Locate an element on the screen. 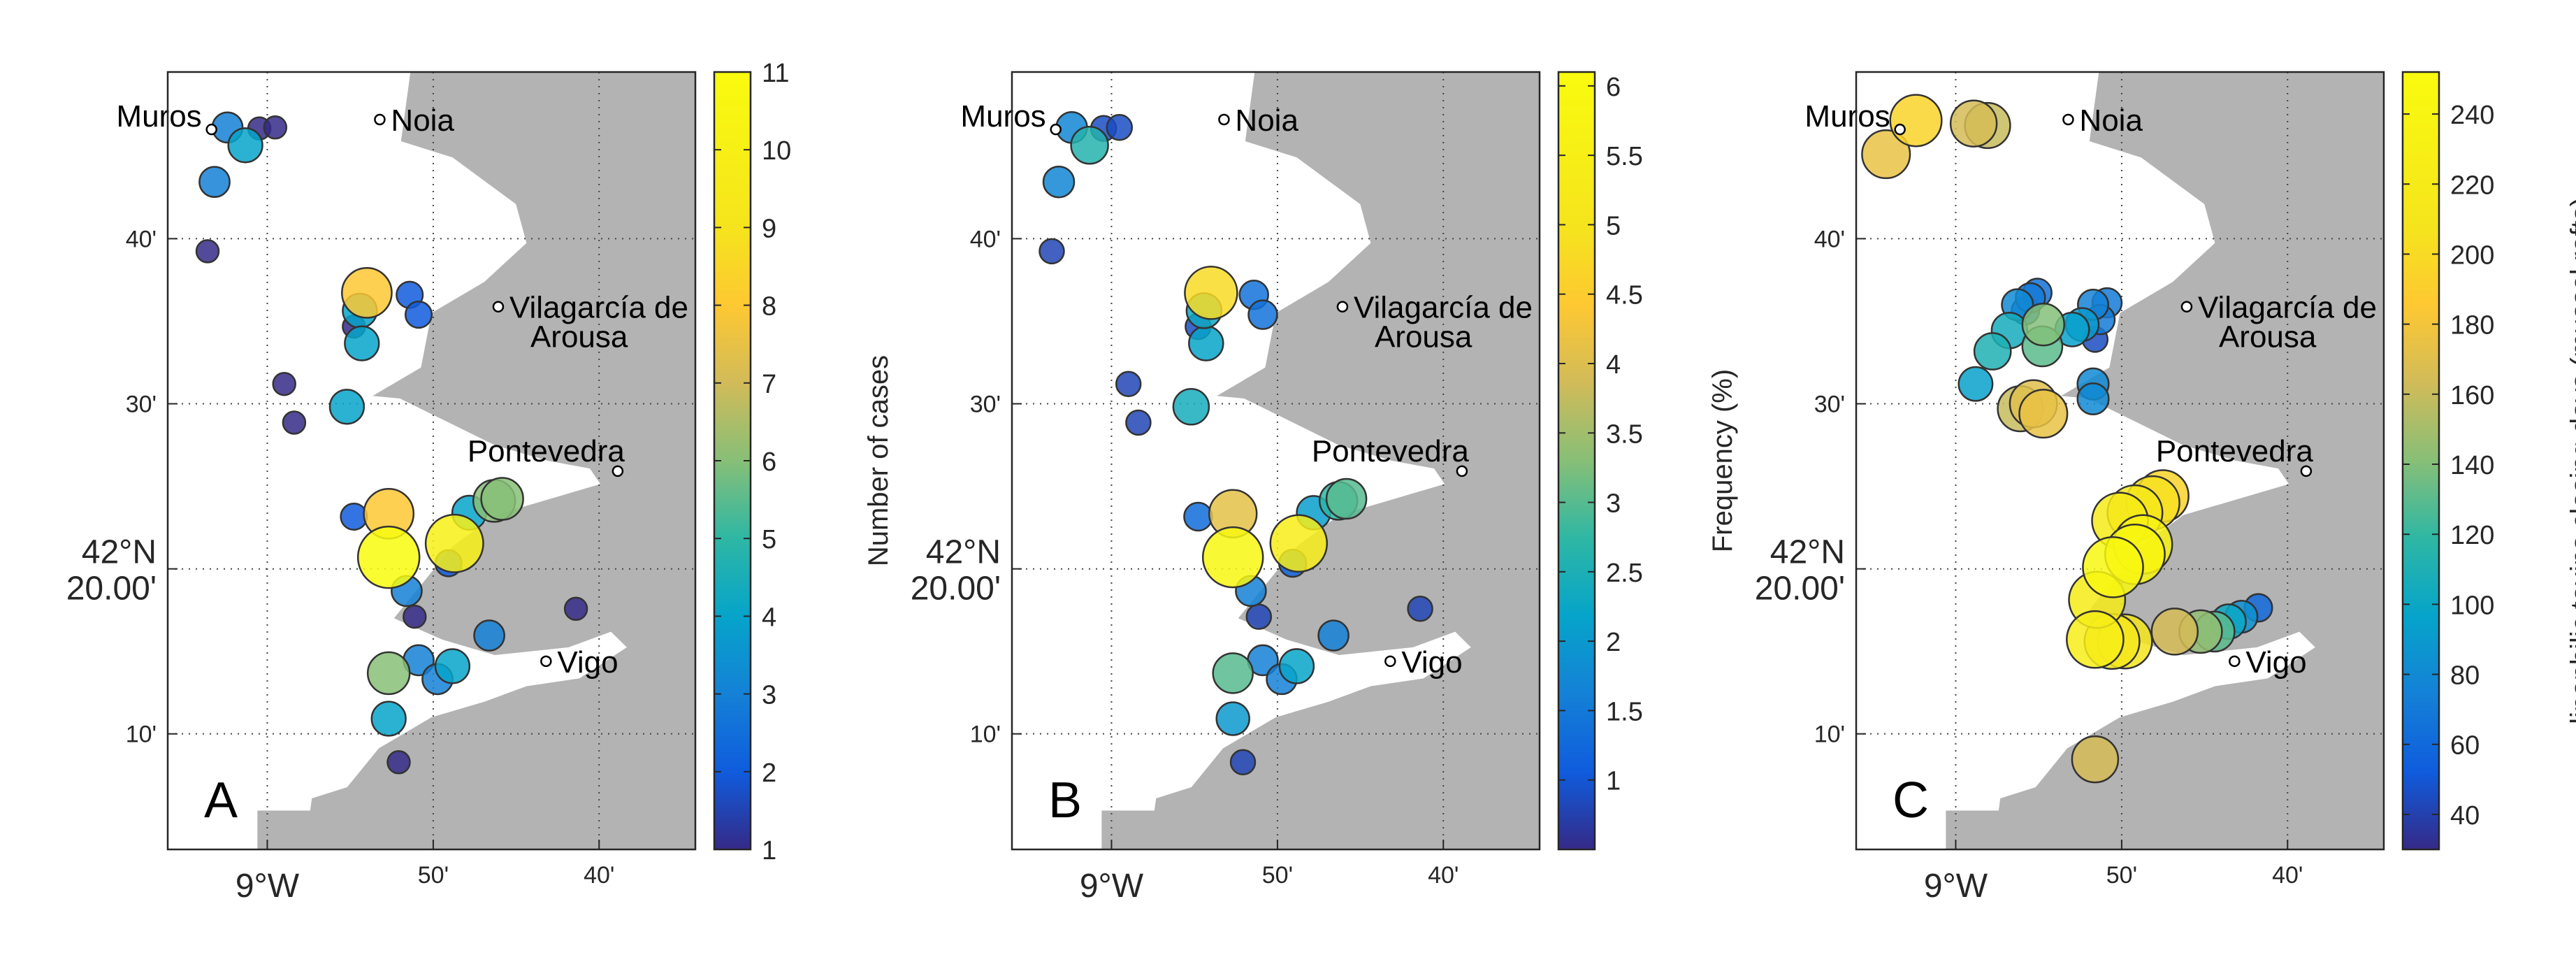 Image resolution: width=2576 pixels, height=955 pixels. colorbar-tick-label: 220 is located at coordinates (2472, 185).